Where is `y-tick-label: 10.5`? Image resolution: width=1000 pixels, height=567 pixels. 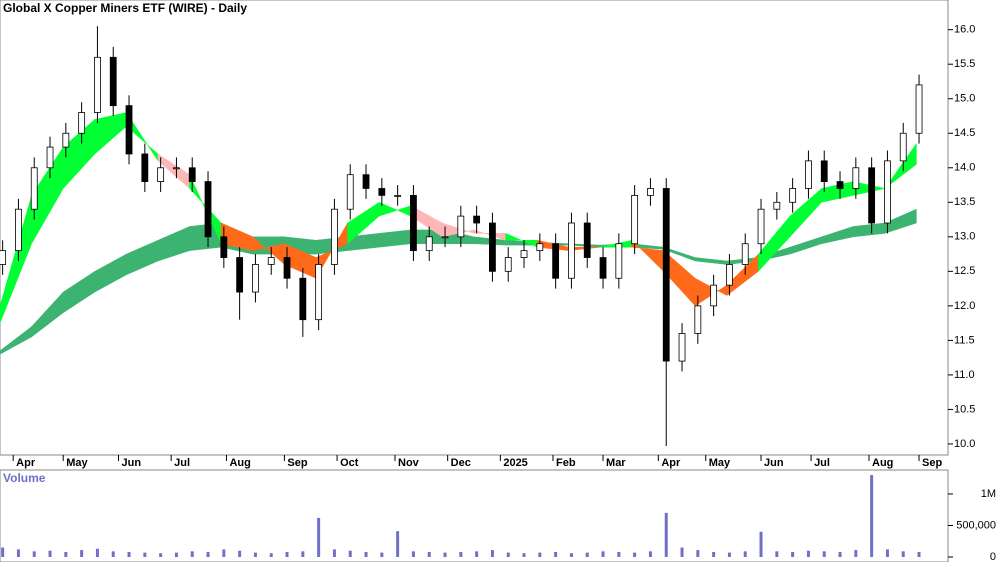
y-tick-label: 10.5 is located at coordinates (964, 409).